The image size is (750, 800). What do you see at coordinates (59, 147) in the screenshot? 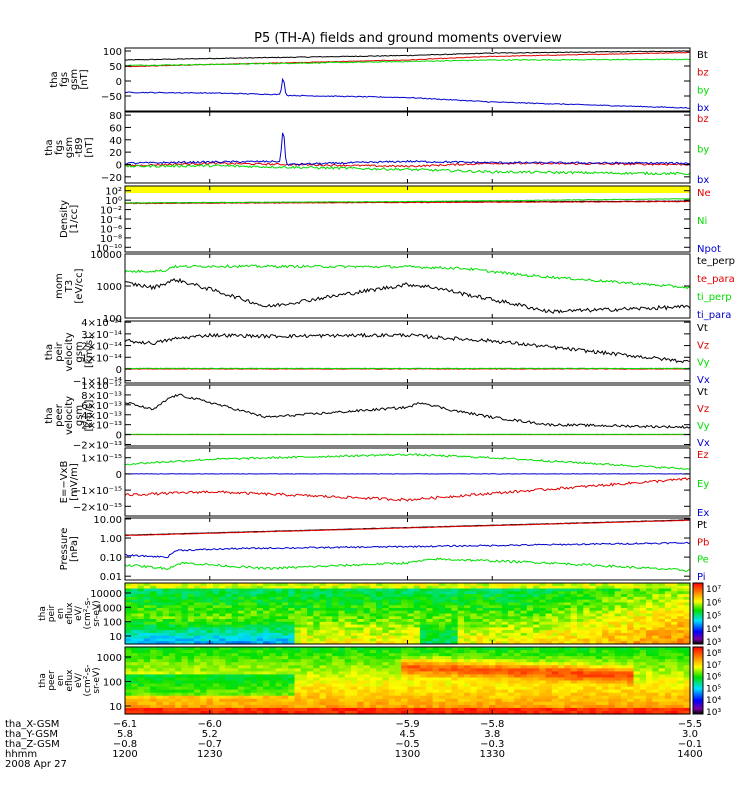
I see `y-axis-label: fgs` at bounding box center [59, 147].